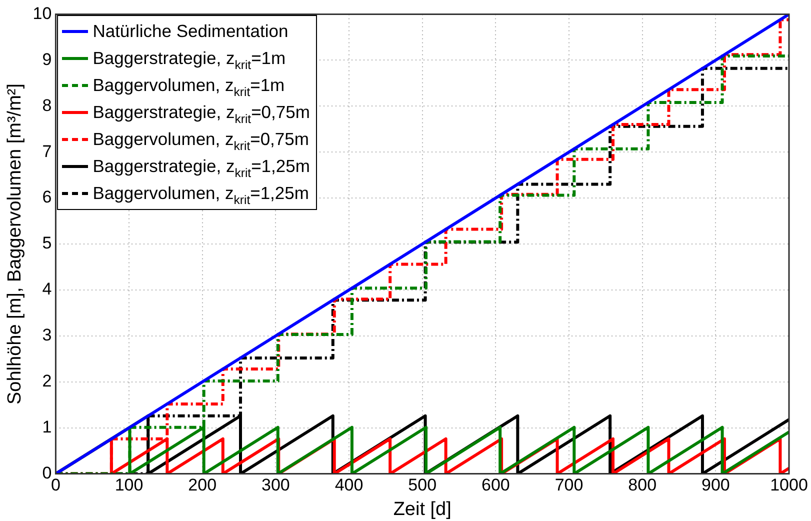 This screenshot has height=521, width=811. I want to click on y-axis-title: Sohlhöhe [m], Baggervolumen [m³/m²], so click(15, 244).